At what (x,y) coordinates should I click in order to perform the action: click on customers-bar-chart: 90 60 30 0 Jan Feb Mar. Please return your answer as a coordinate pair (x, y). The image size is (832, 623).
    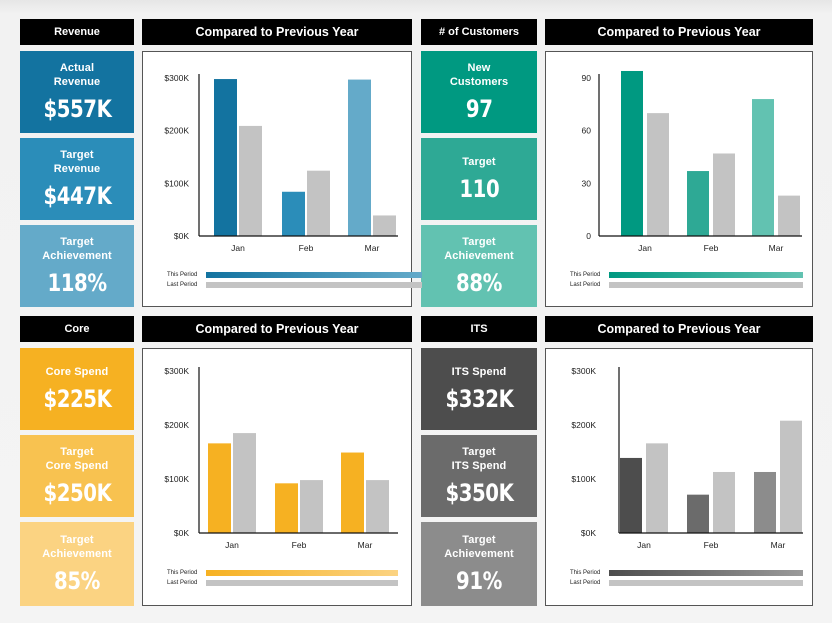
    Looking at the image, I should click on (692, 161).